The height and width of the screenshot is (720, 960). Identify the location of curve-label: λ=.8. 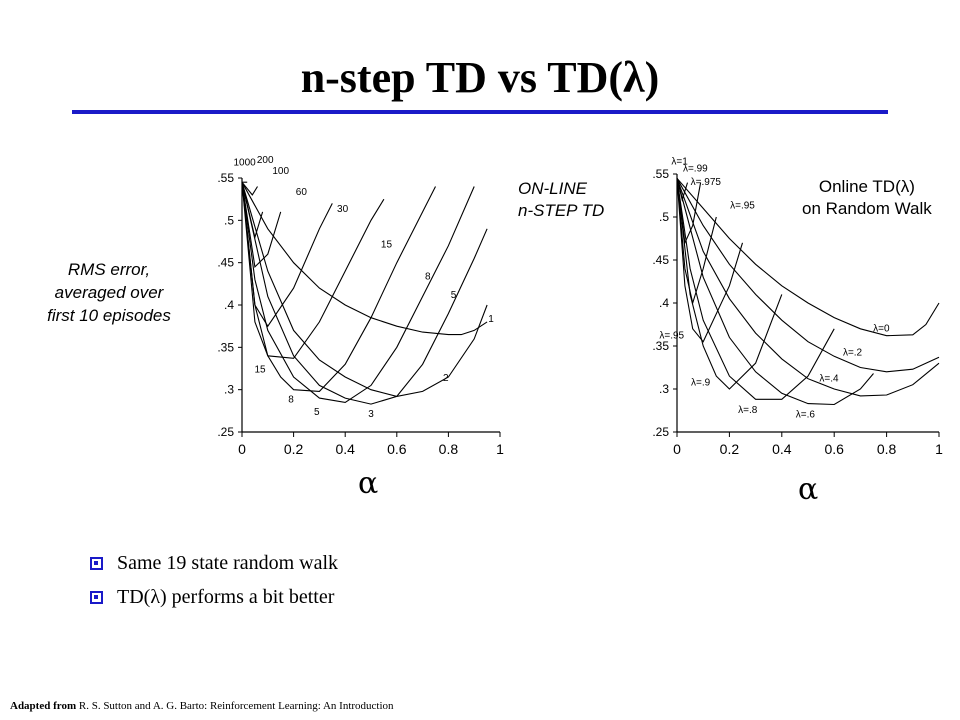
(748, 410).